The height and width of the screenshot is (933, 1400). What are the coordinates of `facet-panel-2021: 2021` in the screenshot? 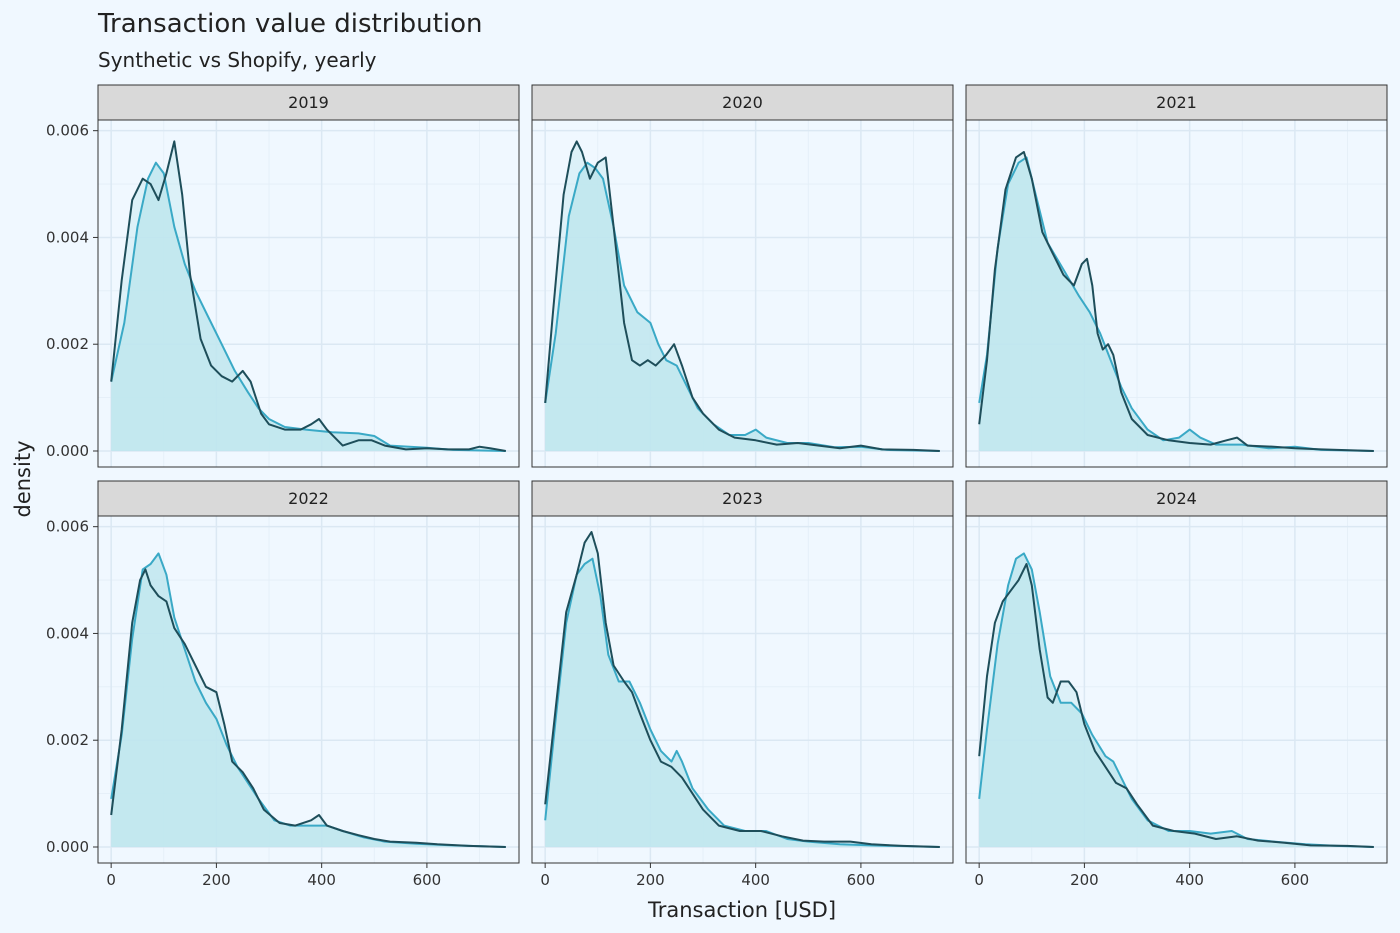 It's located at (1176, 276).